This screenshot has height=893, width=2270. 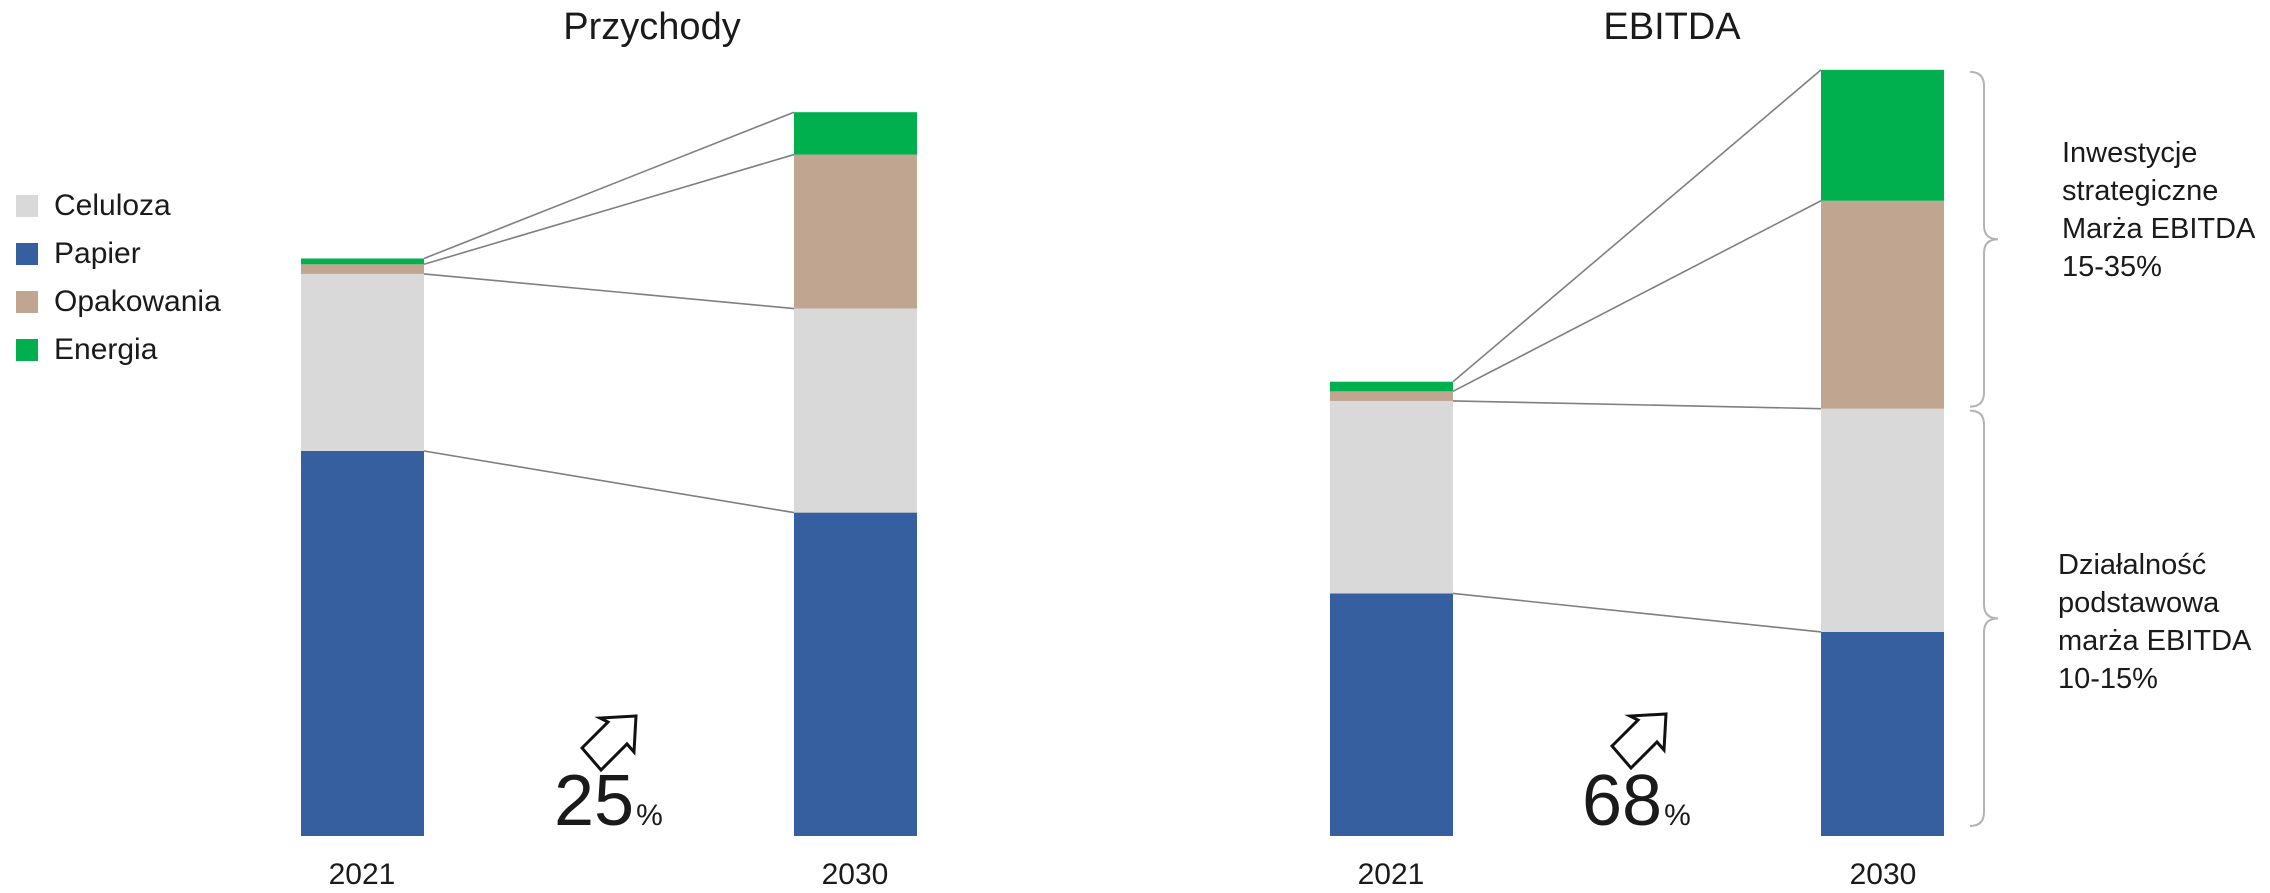 I want to click on revenue-bar-energia-2030, so click(x=855, y=133).